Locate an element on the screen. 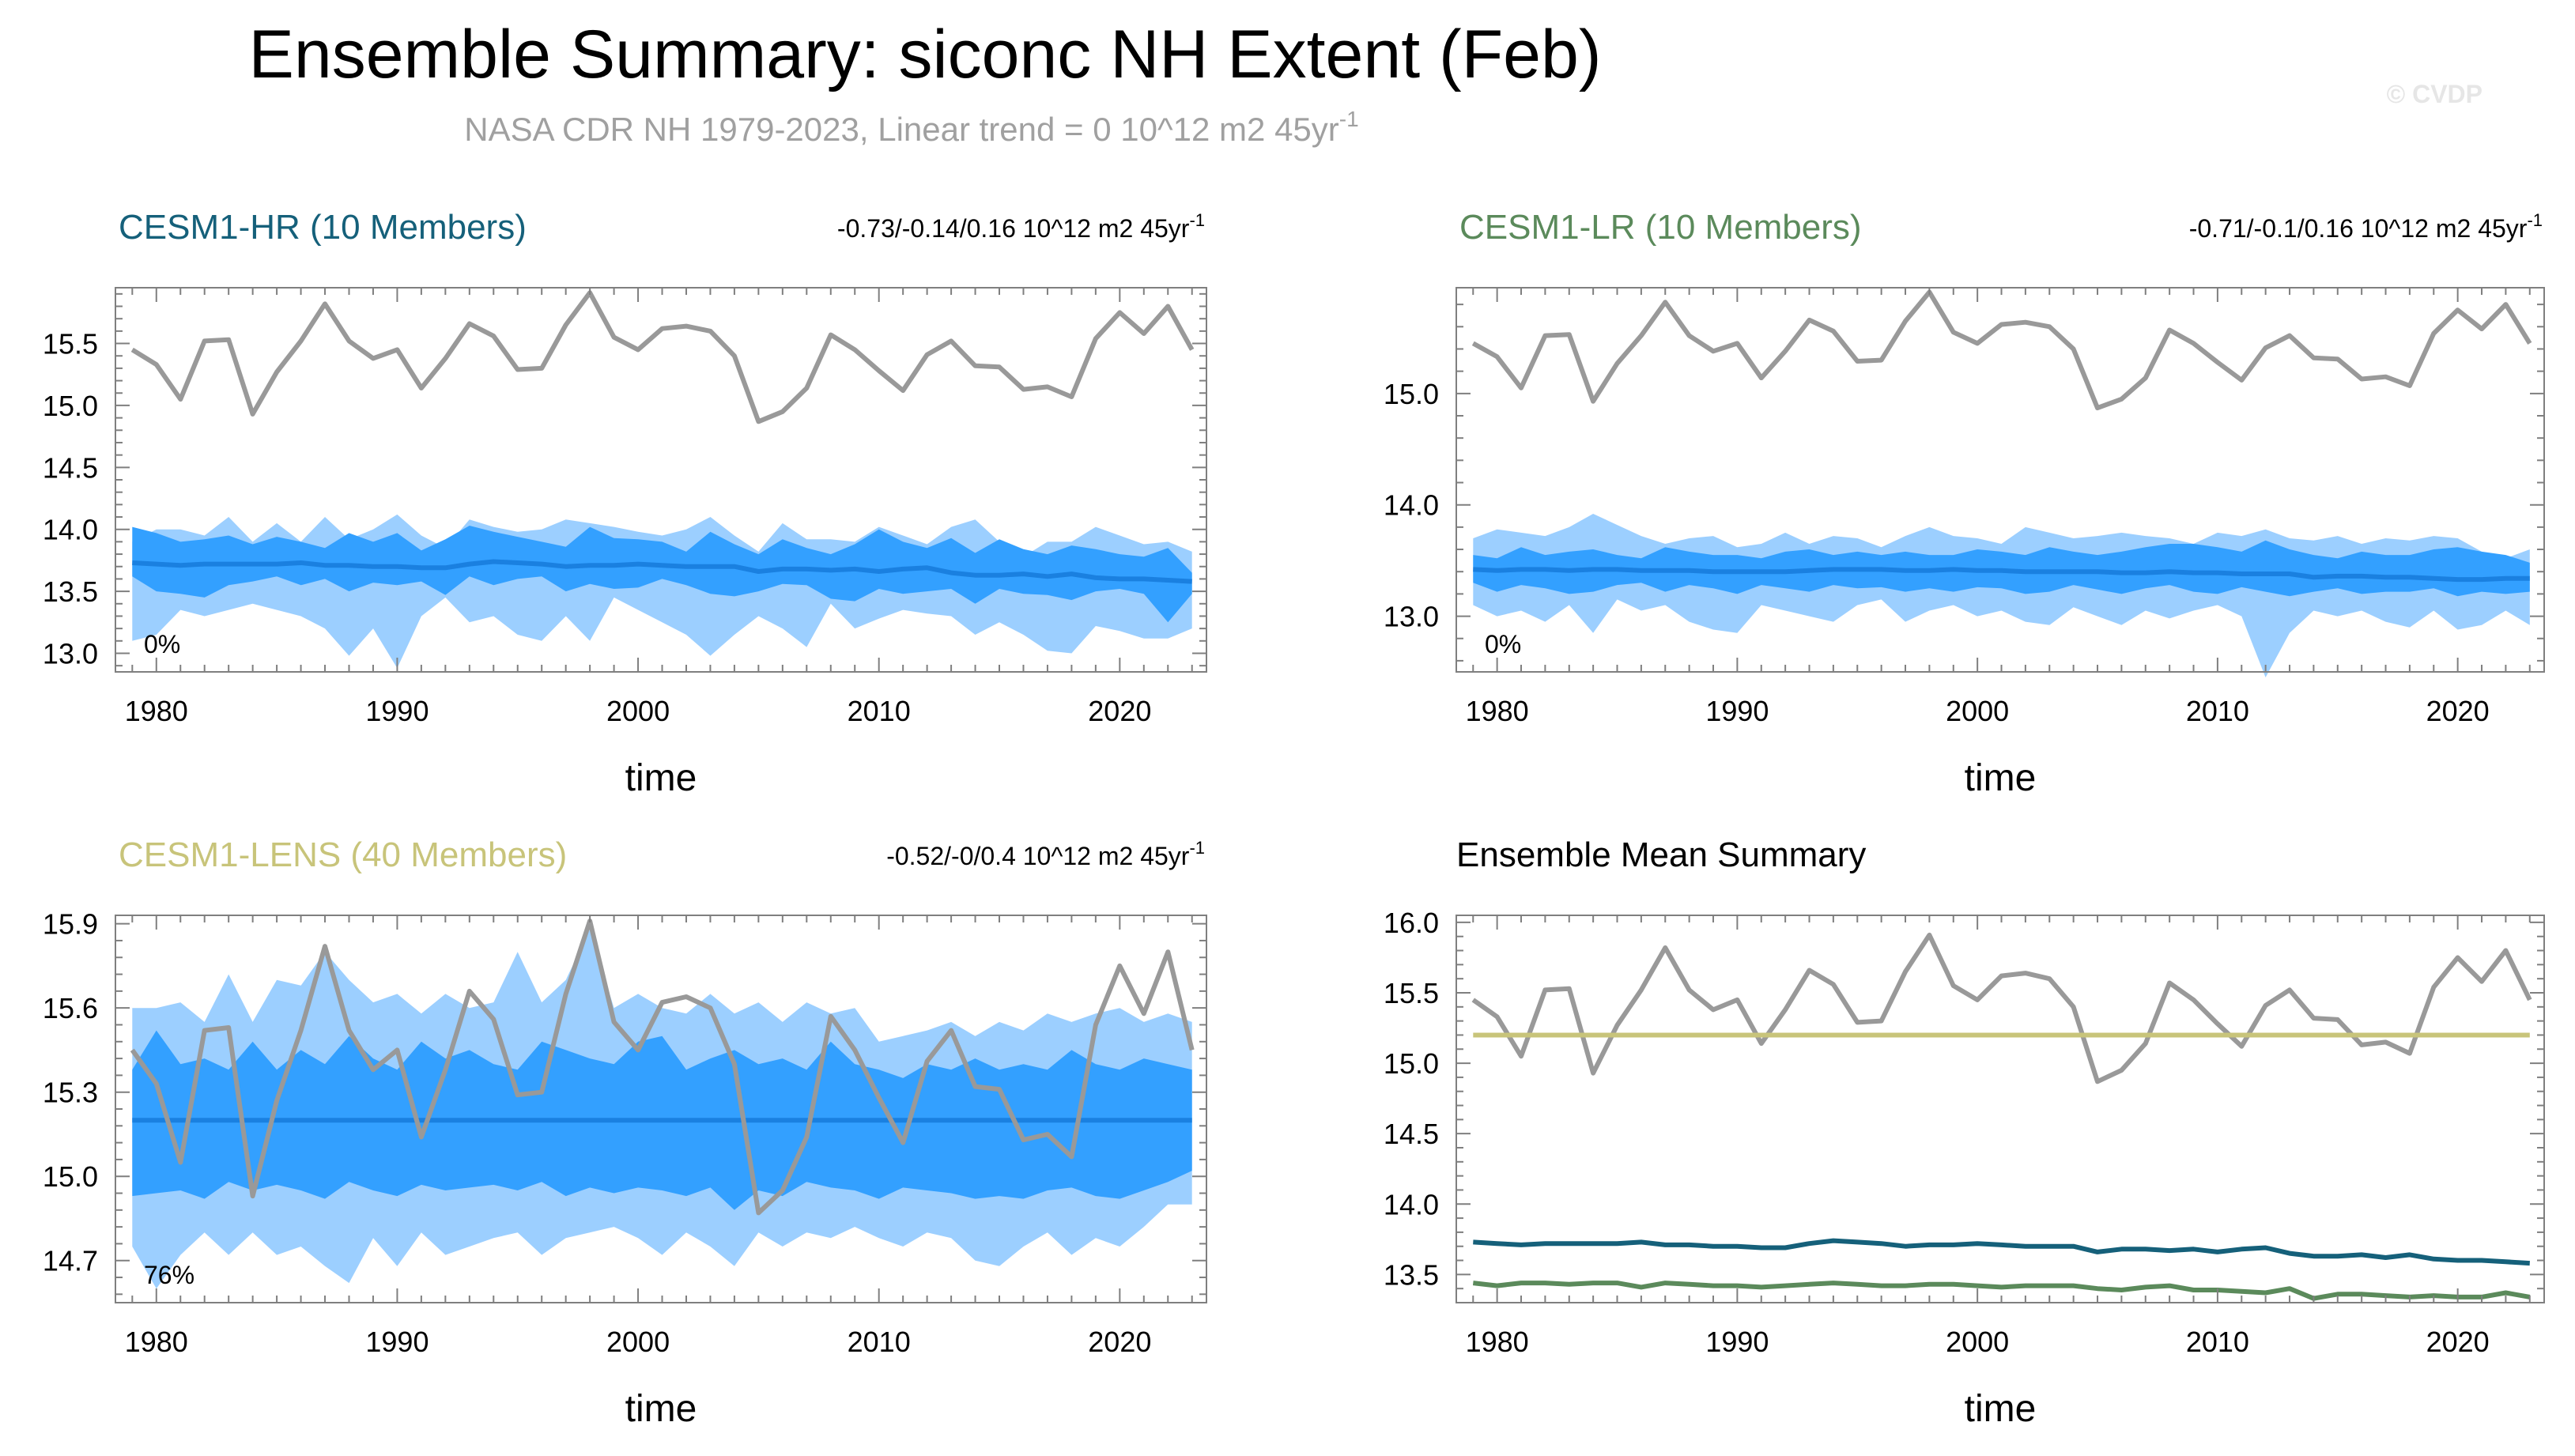 This screenshot has width=2575, height=1456. y-tick-label: 15.6 is located at coordinates (70, 1008).